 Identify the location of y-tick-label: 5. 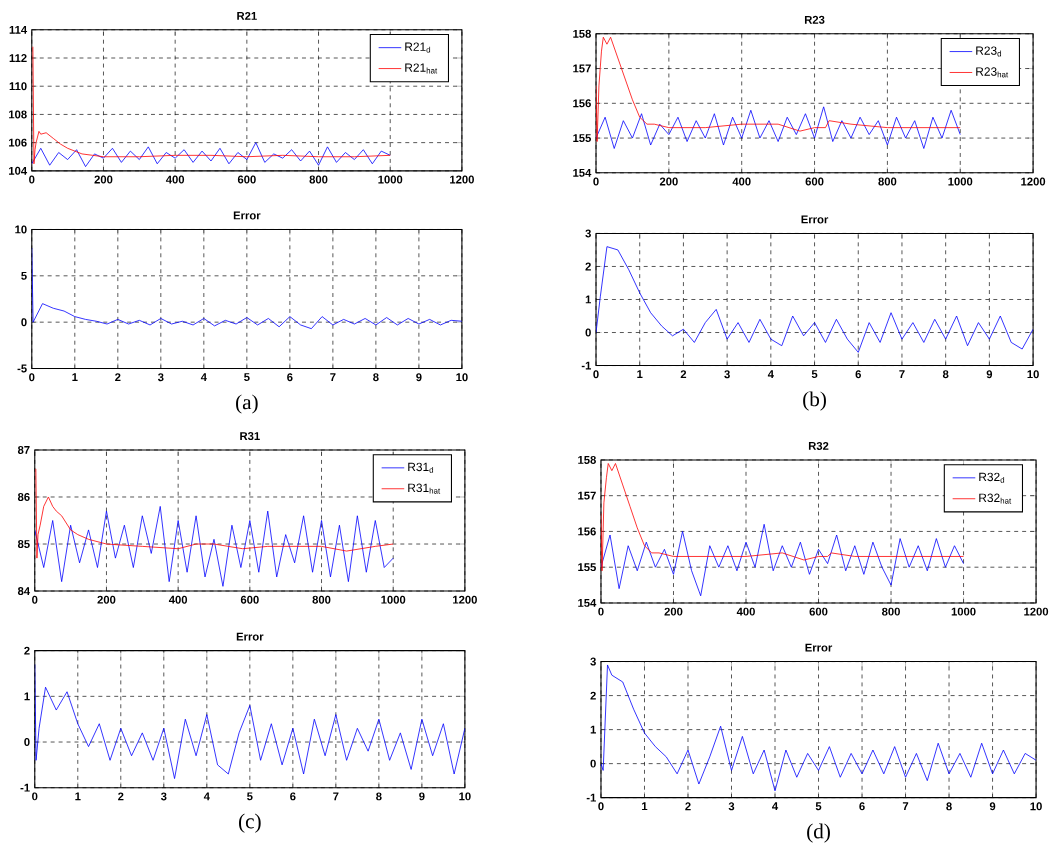
(24, 275).